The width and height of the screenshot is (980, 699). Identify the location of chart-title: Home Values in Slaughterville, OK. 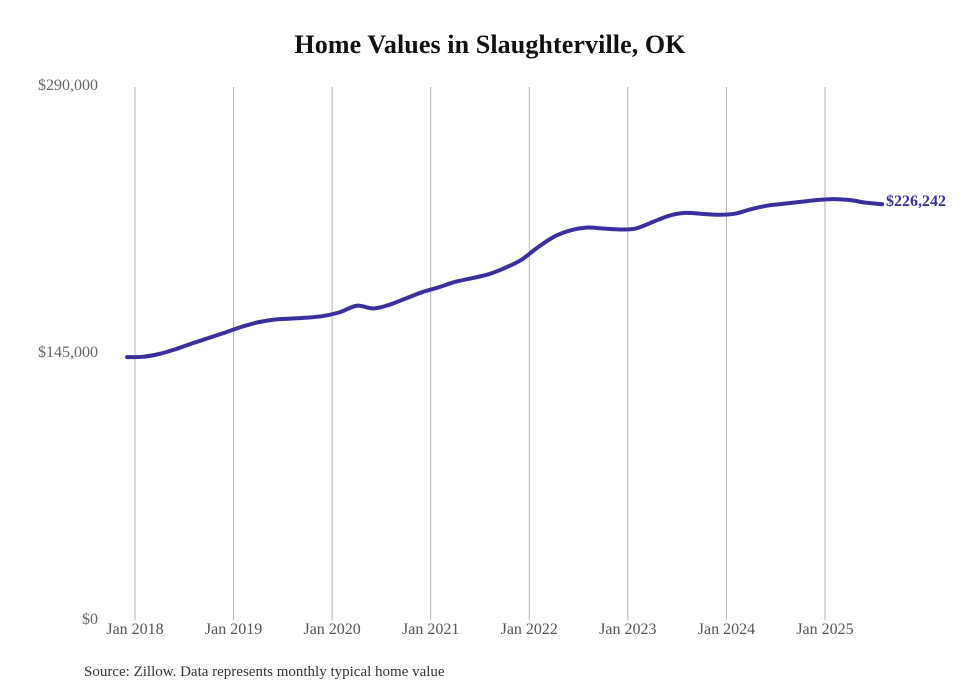
(490, 44).